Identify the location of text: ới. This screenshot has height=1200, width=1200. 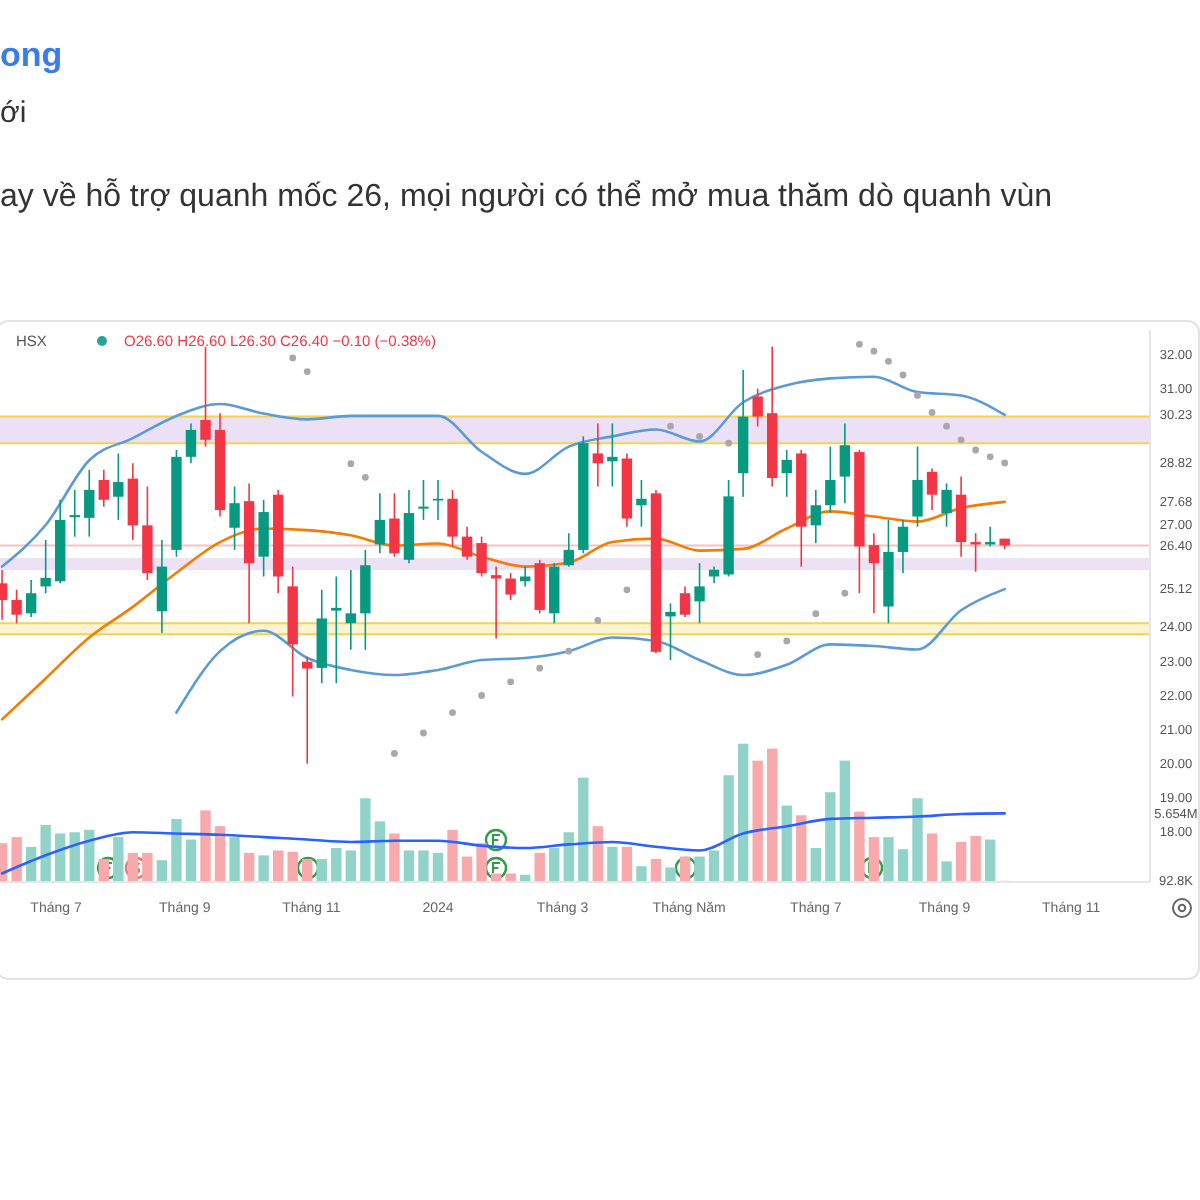
(13, 113).